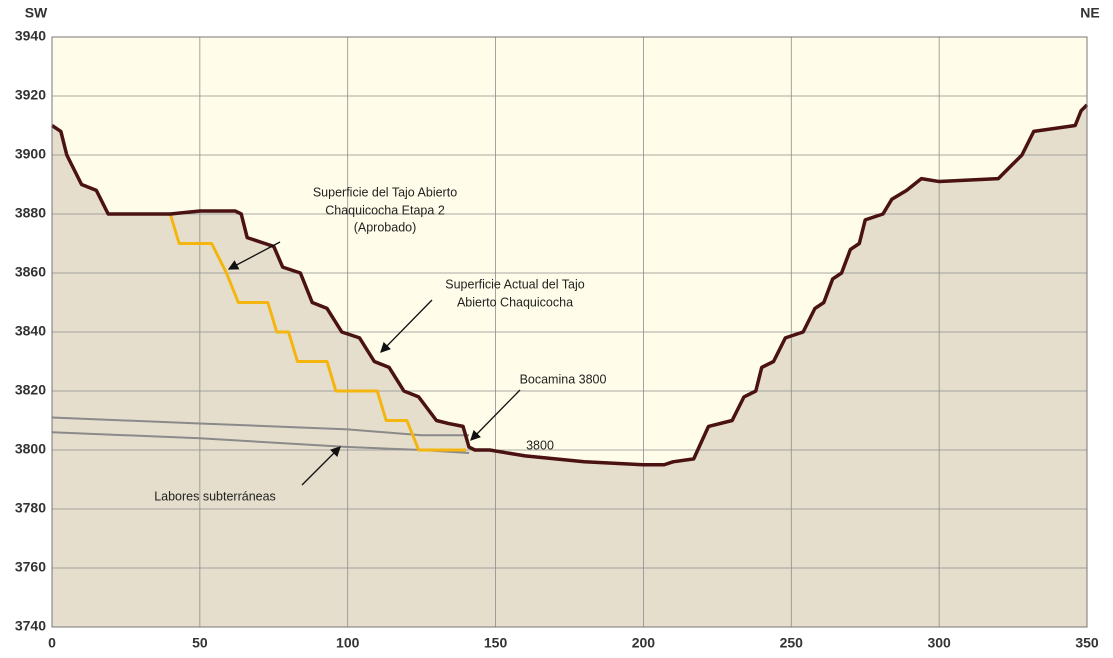  I want to click on y-tick-label: 3900, so click(30, 154).